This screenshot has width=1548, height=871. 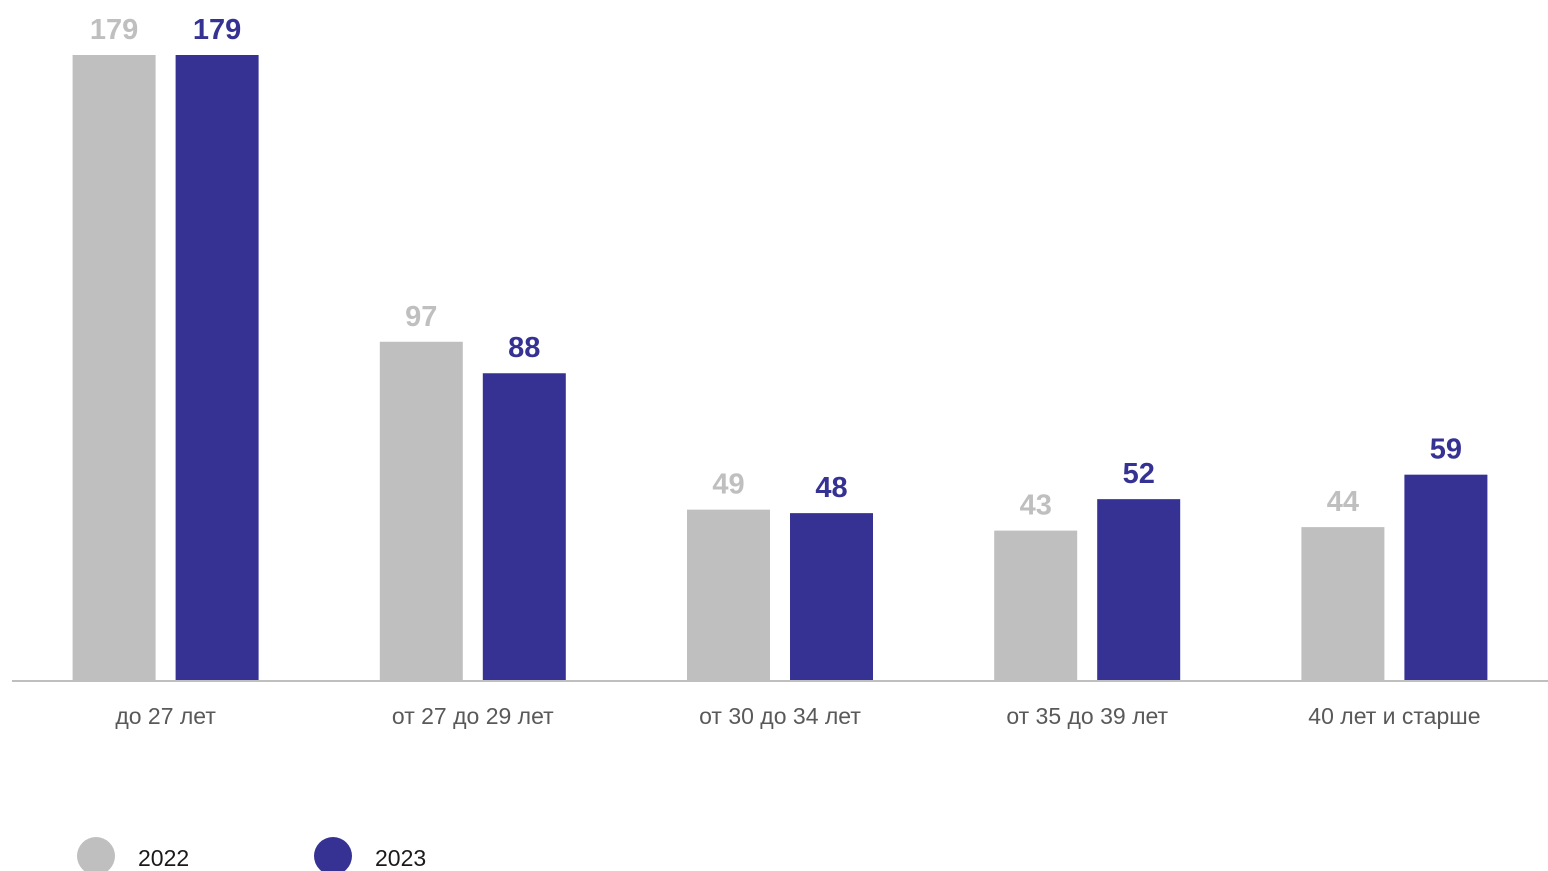 I want to click on value-label-2022-3: 49, so click(x=728, y=485).